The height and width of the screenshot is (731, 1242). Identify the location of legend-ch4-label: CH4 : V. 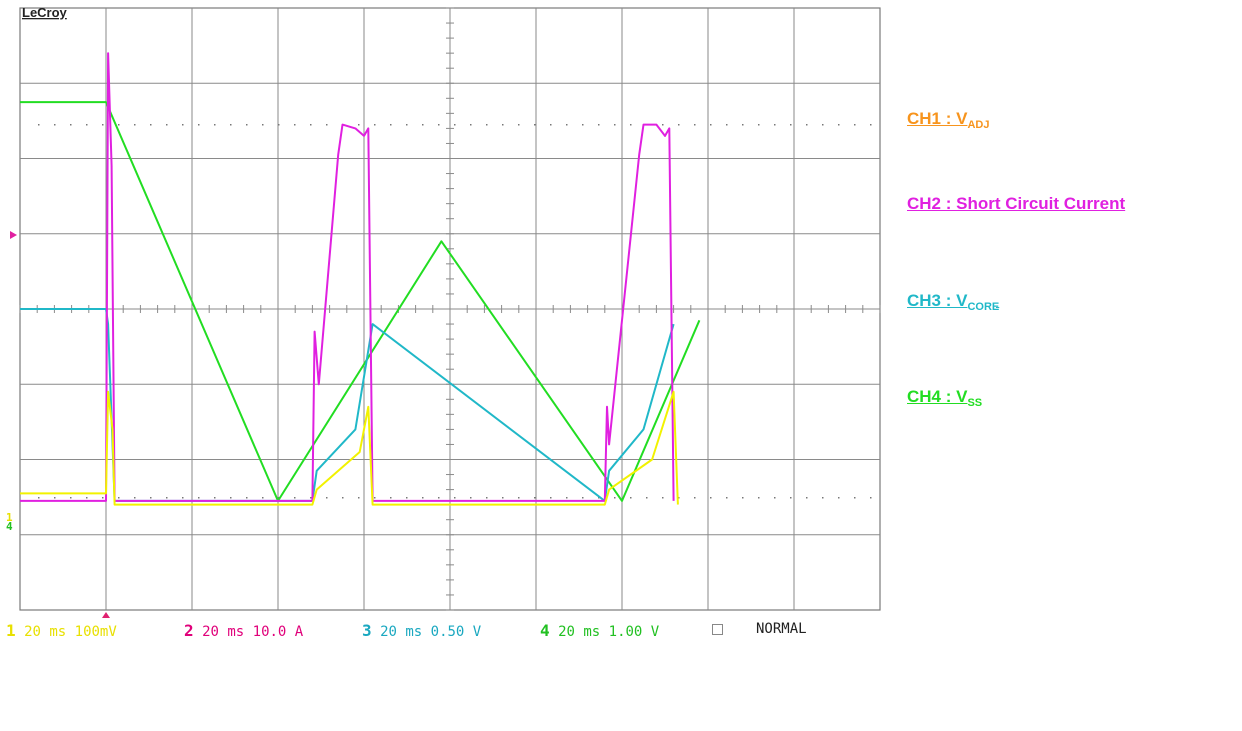
(937, 396).